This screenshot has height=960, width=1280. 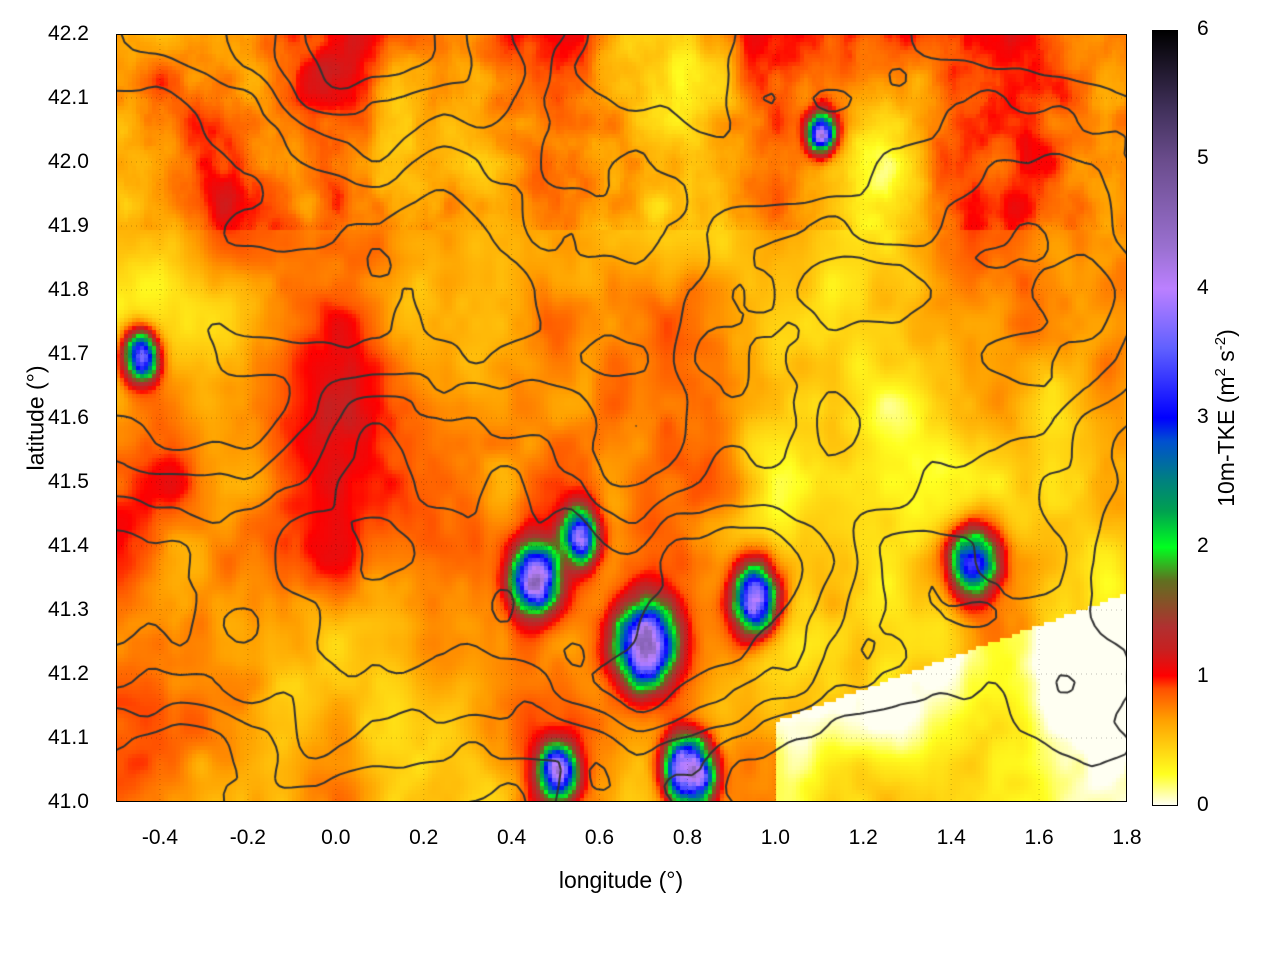 What do you see at coordinates (68, 481) in the screenshot?
I see `y-tick-label: 41.5` at bounding box center [68, 481].